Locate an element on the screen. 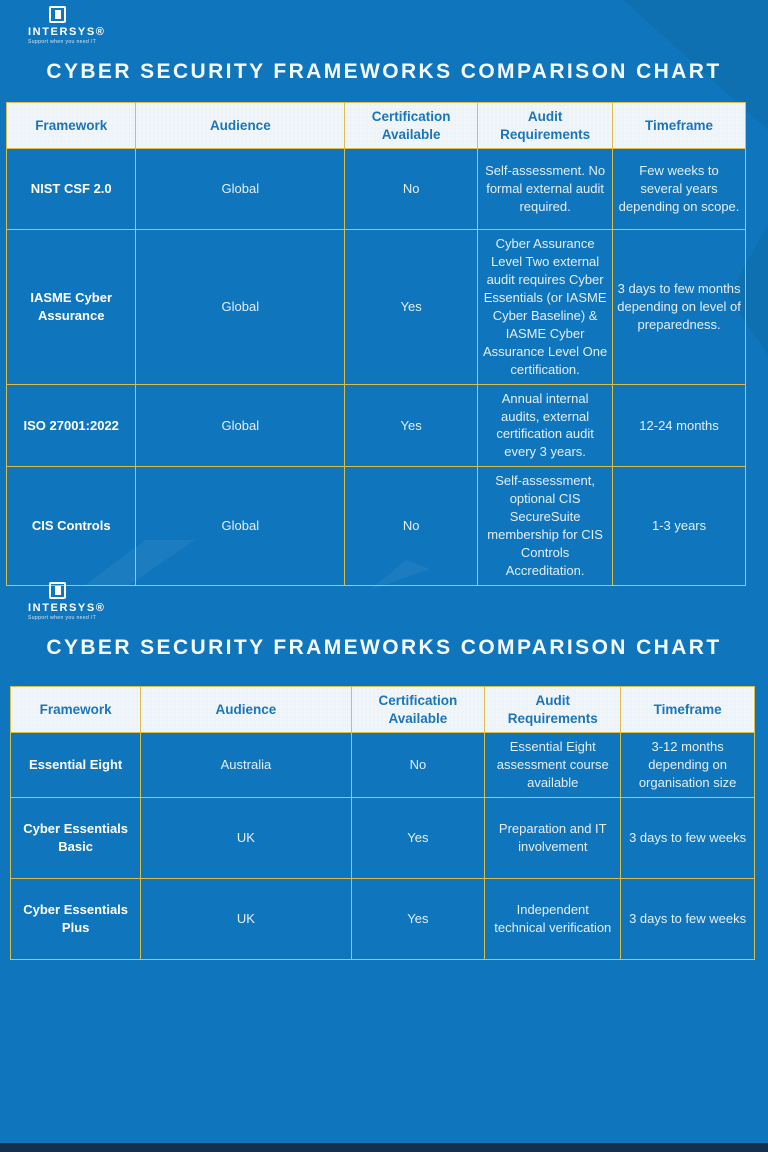  intersys-logo-2: INTERSYS® Support when you need IT is located at coordinates (93, 601).